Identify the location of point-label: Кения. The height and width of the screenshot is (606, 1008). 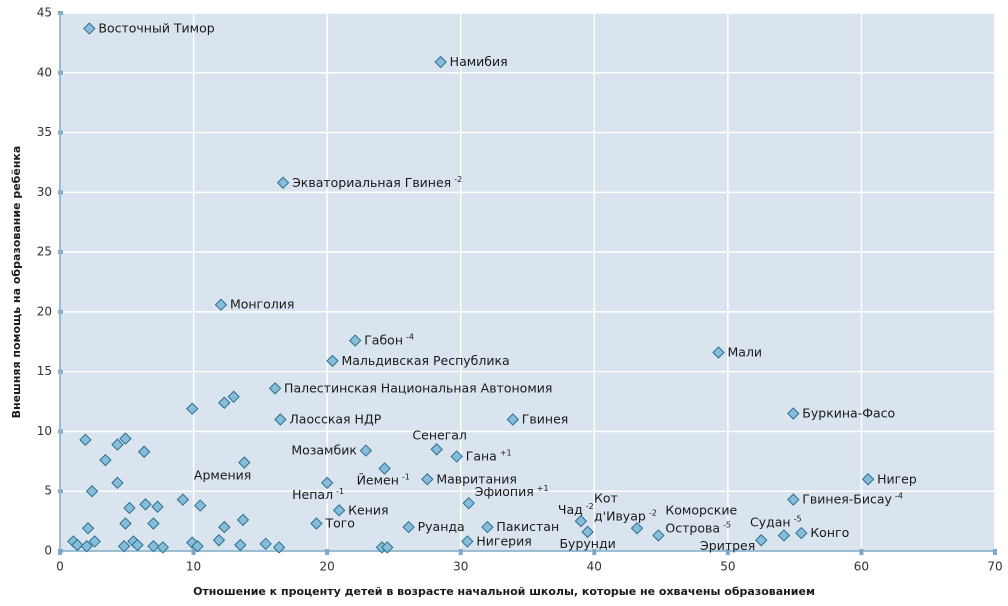
(368, 509).